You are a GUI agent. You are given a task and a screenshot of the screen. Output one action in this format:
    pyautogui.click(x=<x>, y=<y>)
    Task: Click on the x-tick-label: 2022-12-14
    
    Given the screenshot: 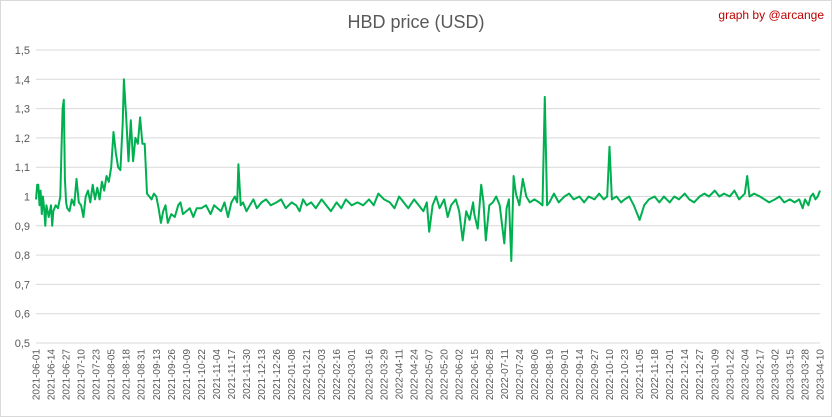 What is the action you would take?
    pyautogui.click(x=685, y=375)
    